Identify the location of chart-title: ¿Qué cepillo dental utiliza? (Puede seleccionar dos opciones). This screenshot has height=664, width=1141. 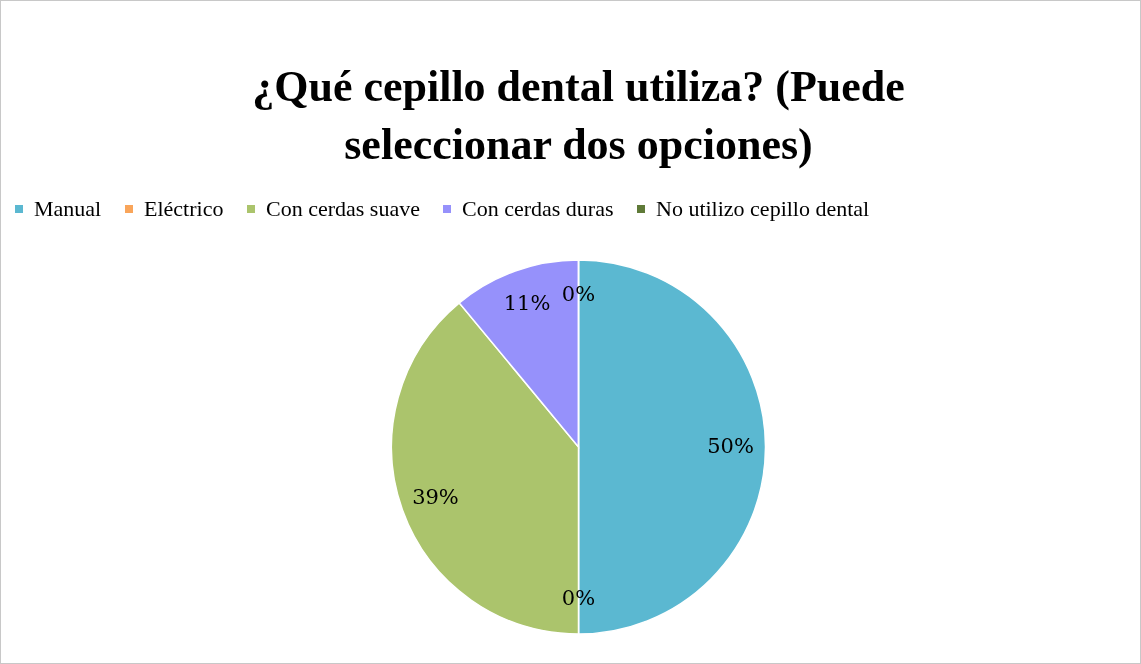
(578, 115).